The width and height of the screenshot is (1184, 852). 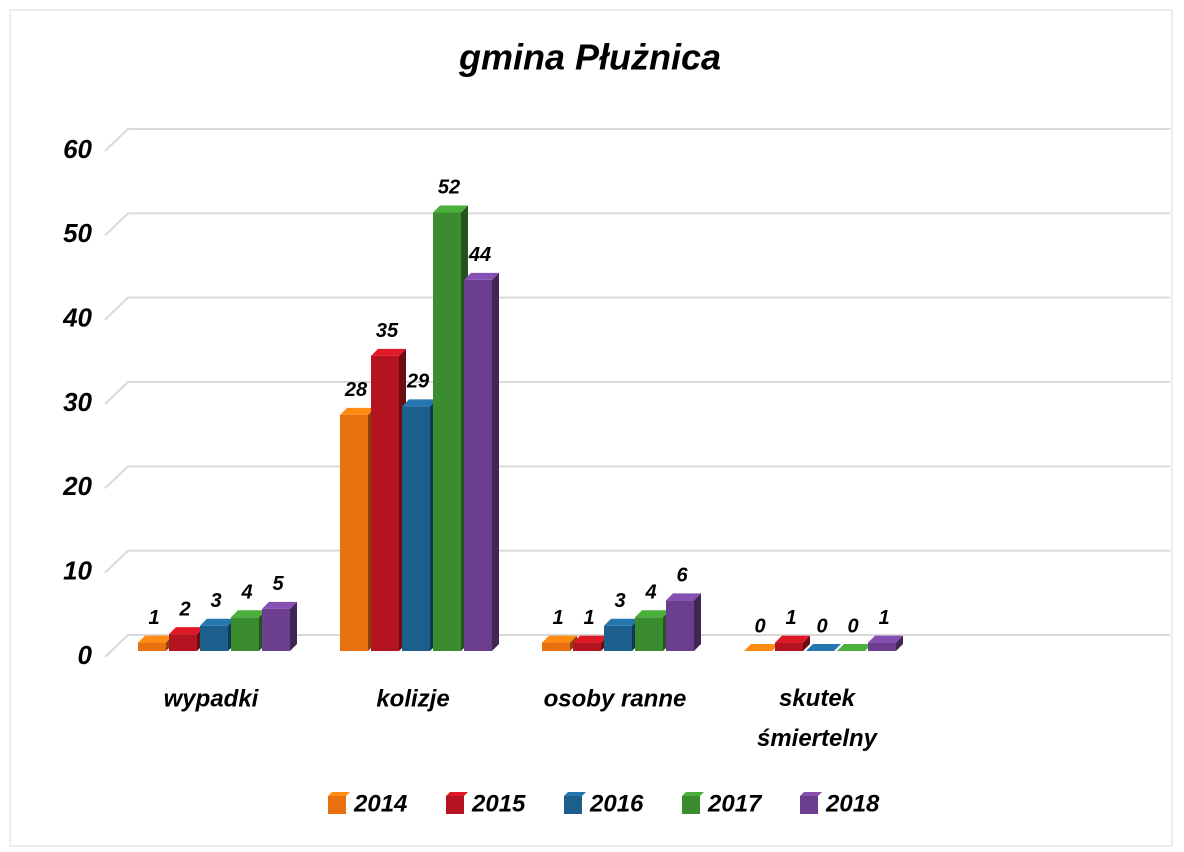 I want to click on y-tick-label: 60, so click(x=77, y=149).